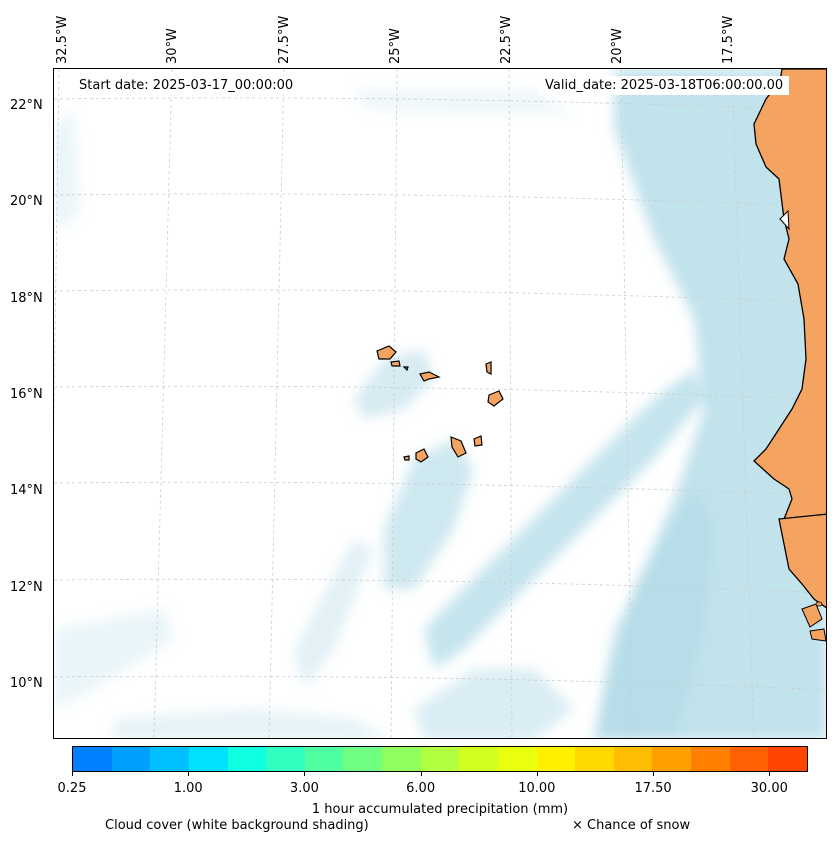 The height and width of the screenshot is (844, 837). Describe the element at coordinates (186, 85) in the screenshot. I see `start-date-box: Start date: 2025-03-17_00:00:00` at that location.